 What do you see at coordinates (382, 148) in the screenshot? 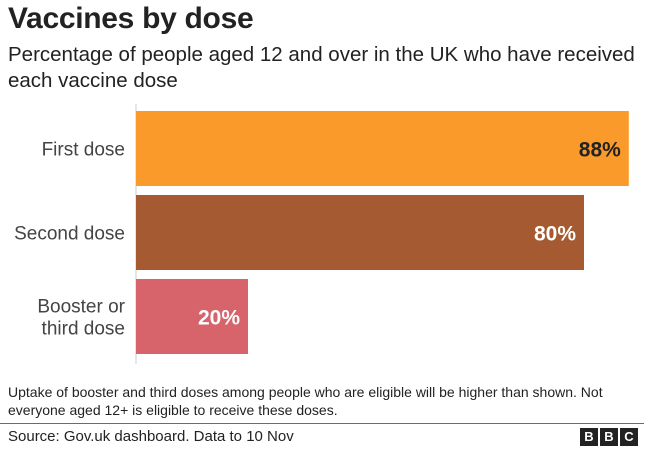
I see `bar-first-dose` at bounding box center [382, 148].